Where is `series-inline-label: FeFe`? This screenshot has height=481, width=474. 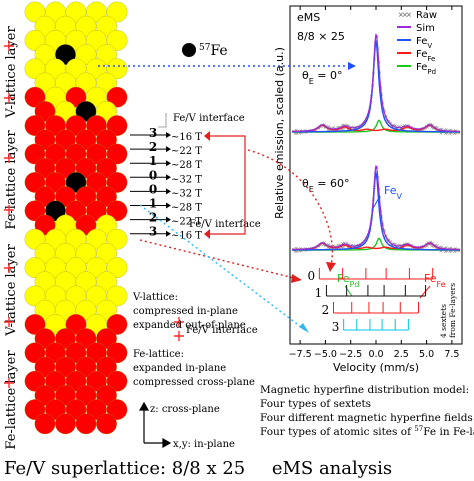 series-inline-label: FeFe is located at coordinates (435, 280).